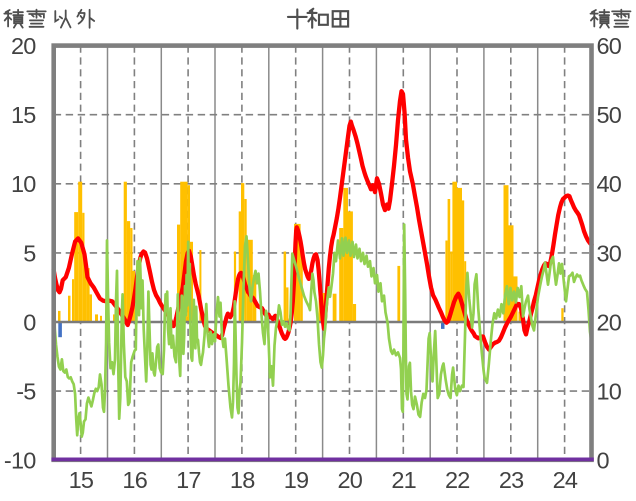 This screenshot has height=501, width=636. Describe the element at coordinates (609, 46) in the screenshot. I see `svg-text: 60` at that location.